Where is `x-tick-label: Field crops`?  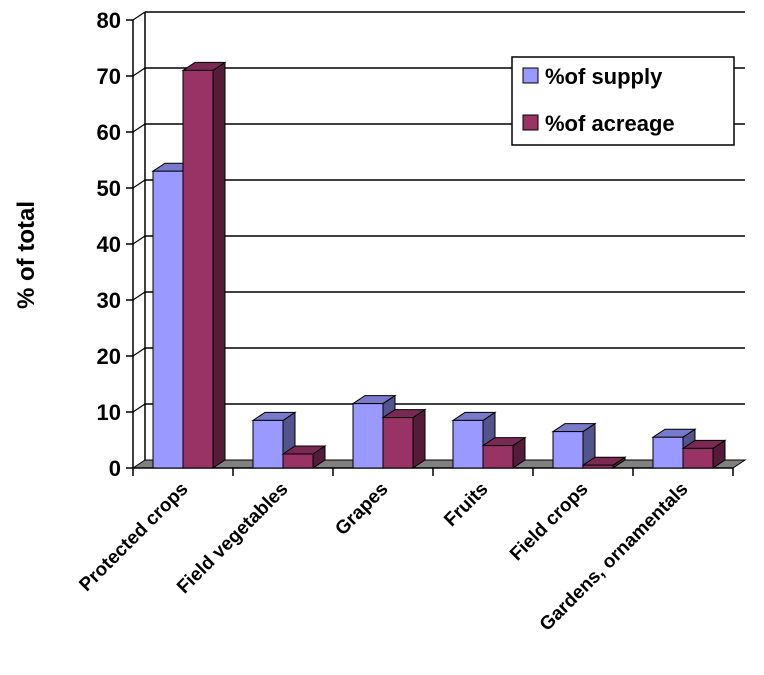 x-tick-label: Field crops is located at coordinates (549, 522).